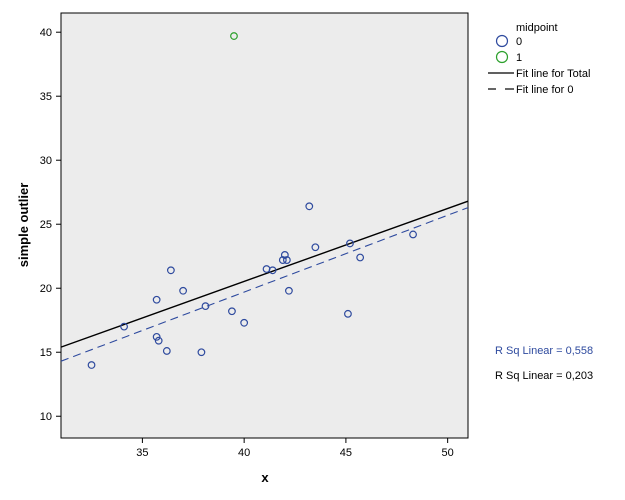 This screenshot has height=500, width=625. Describe the element at coordinates (448, 453) in the screenshot. I see `x-tick-label-3: 50` at that location.